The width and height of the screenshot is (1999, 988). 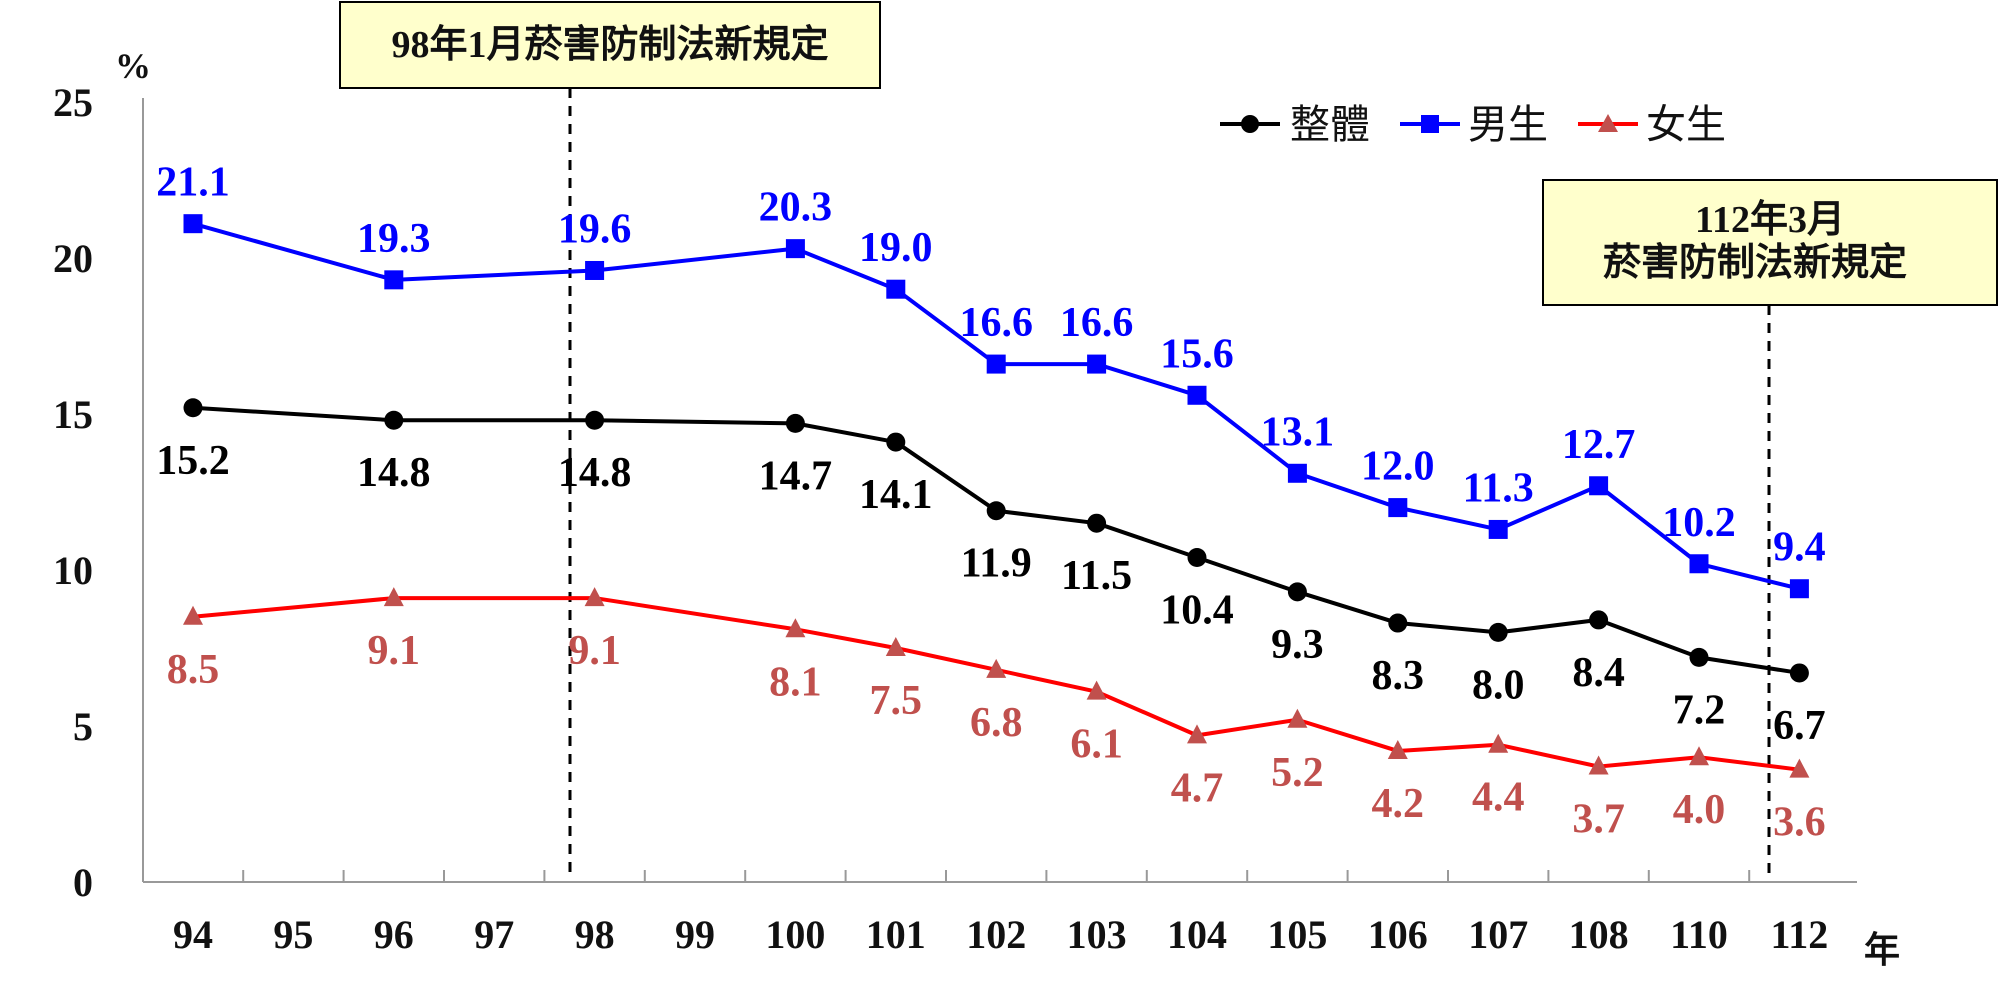 What do you see at coordinates (1699, 810) in the screenshot?
I see `data-label-female: 4.0` at bounding box center [1699, 810].